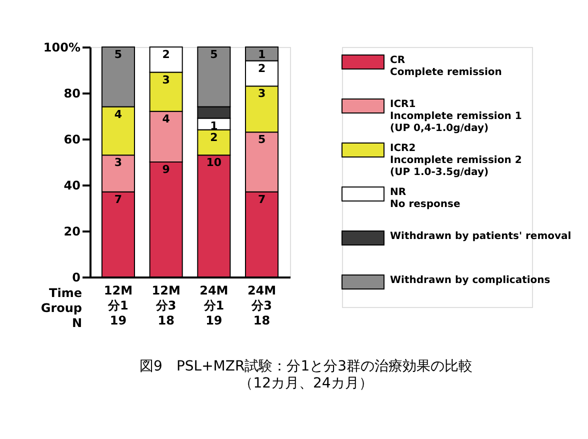  I want to click on y-tick-label: 100%, so click(61, 47).